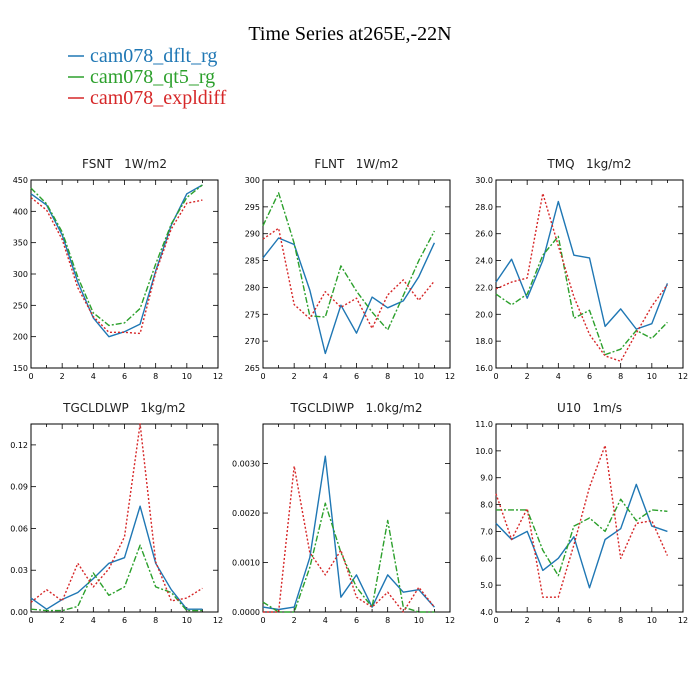  What do you see at coordinates (153, 56) in the screenshot?
I see `legend-label-dflt: cam078_dflt_rg` at bounding box center [153, 56].